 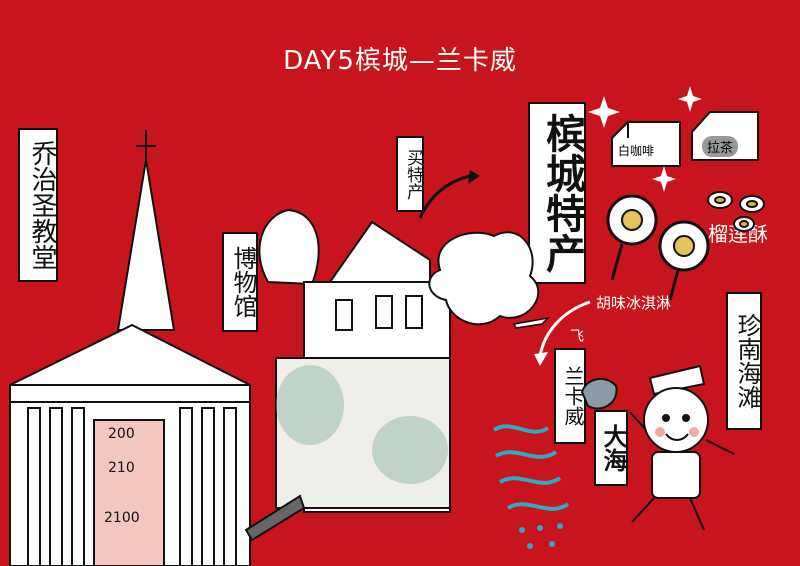 What do you see at coordinates (611, 448) in the screenshot?
I see `sea-label: 大海` at bounding box center [611, 448].